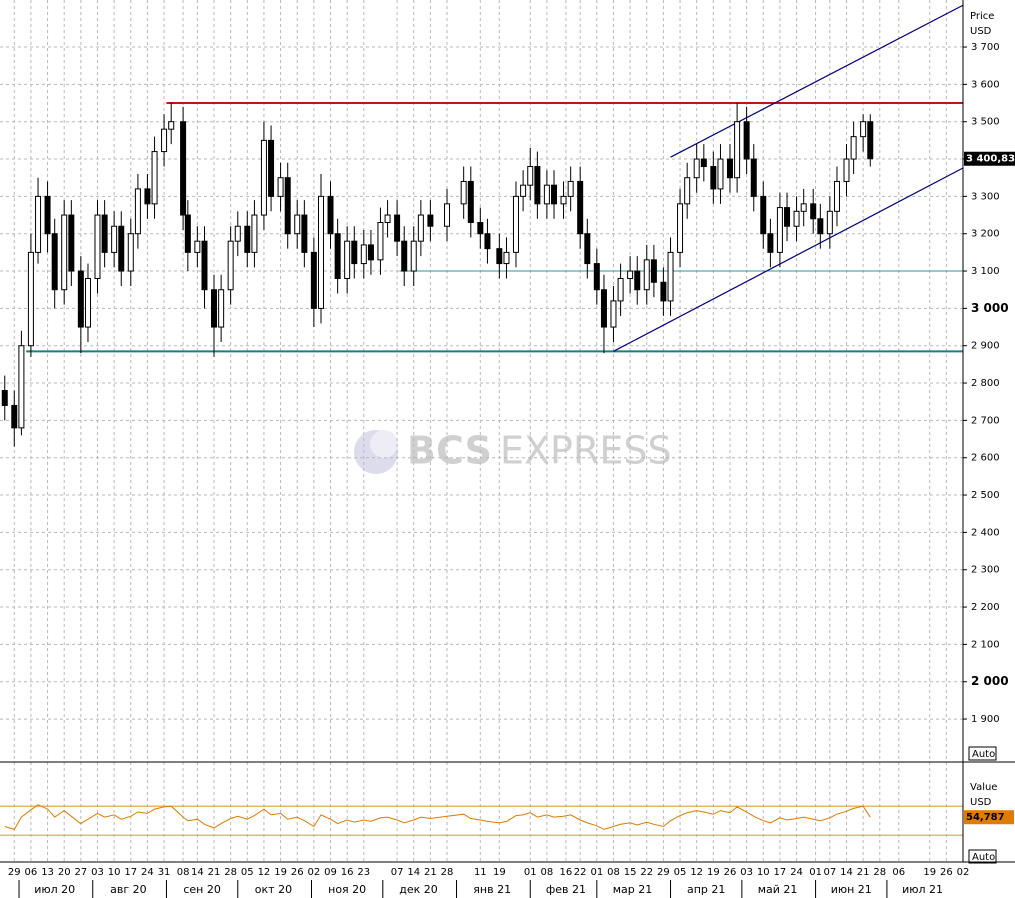 The image size is (1015, 898). I want to click on x-tick-label: 21, so click(863, 872).